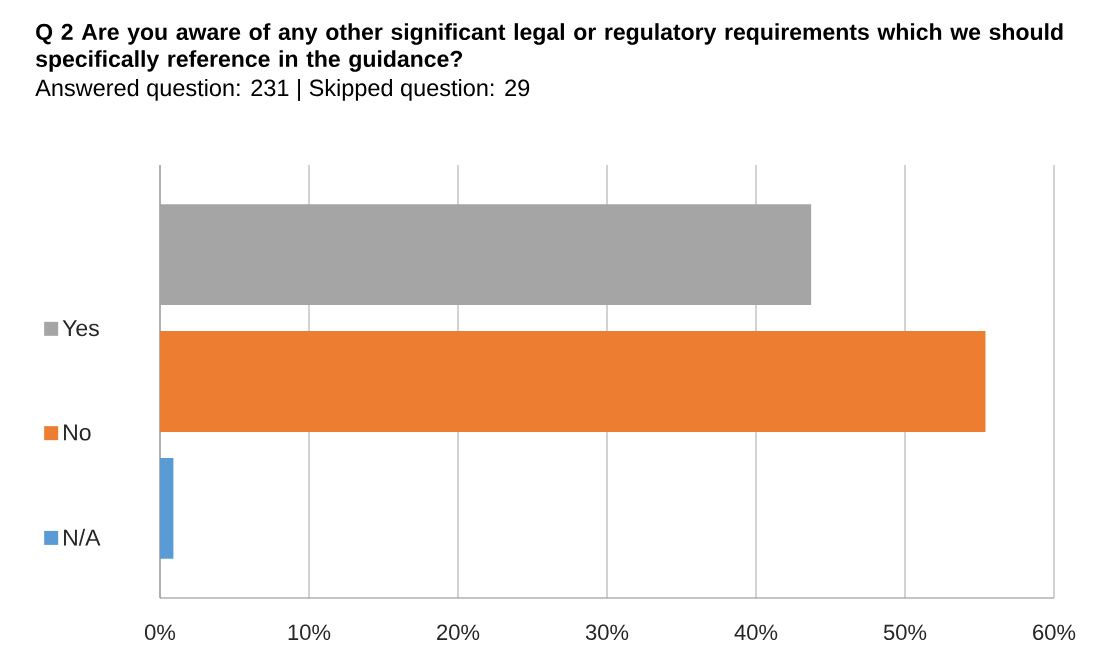 The image size is (1094, 659). What do you see at coordinates (756, 632) in the screenshot?
I see `x-tick-label: 40%` at bounding box center [756, 632].